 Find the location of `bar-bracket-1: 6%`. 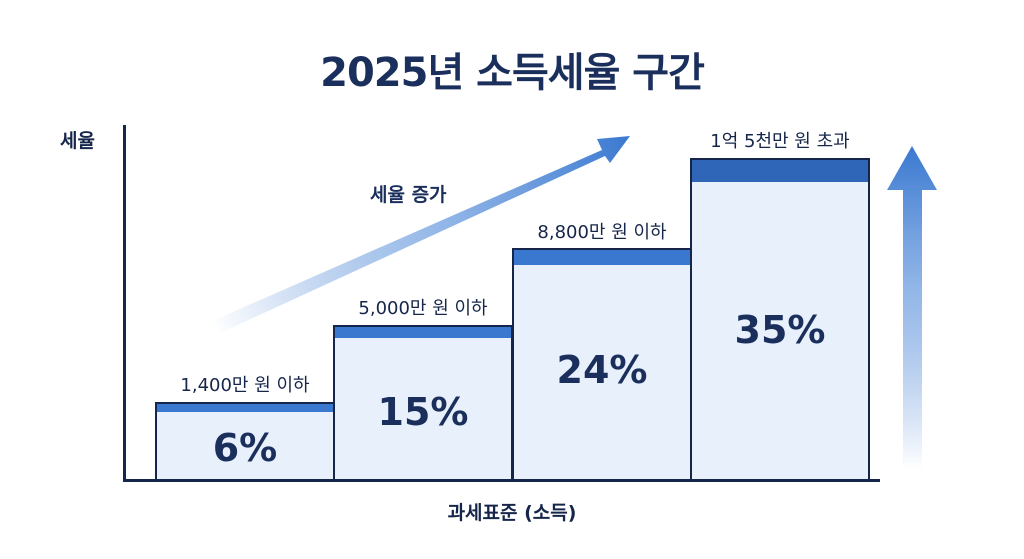

bar-bracket-1: 6% is located at coordinates (245, 441).